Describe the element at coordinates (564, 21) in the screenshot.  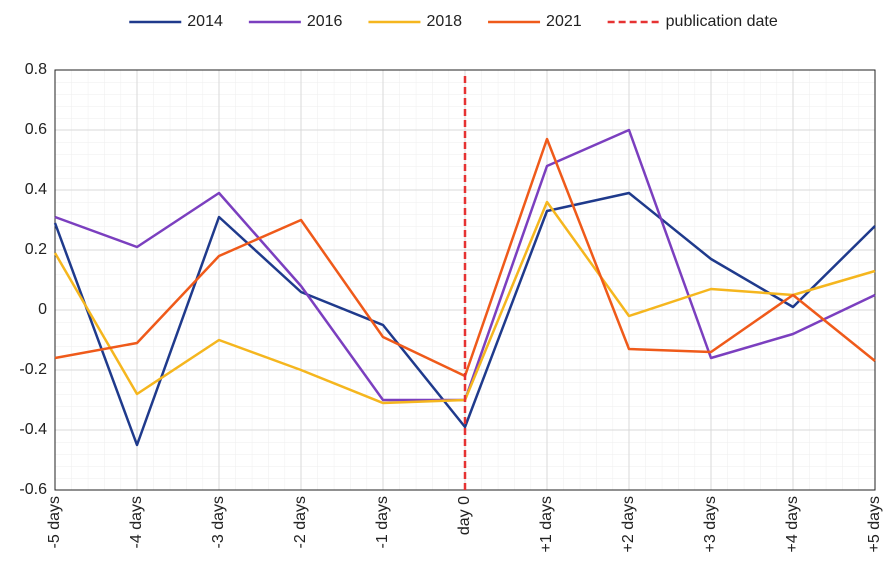
I see `legend-label: 2021` at that location.